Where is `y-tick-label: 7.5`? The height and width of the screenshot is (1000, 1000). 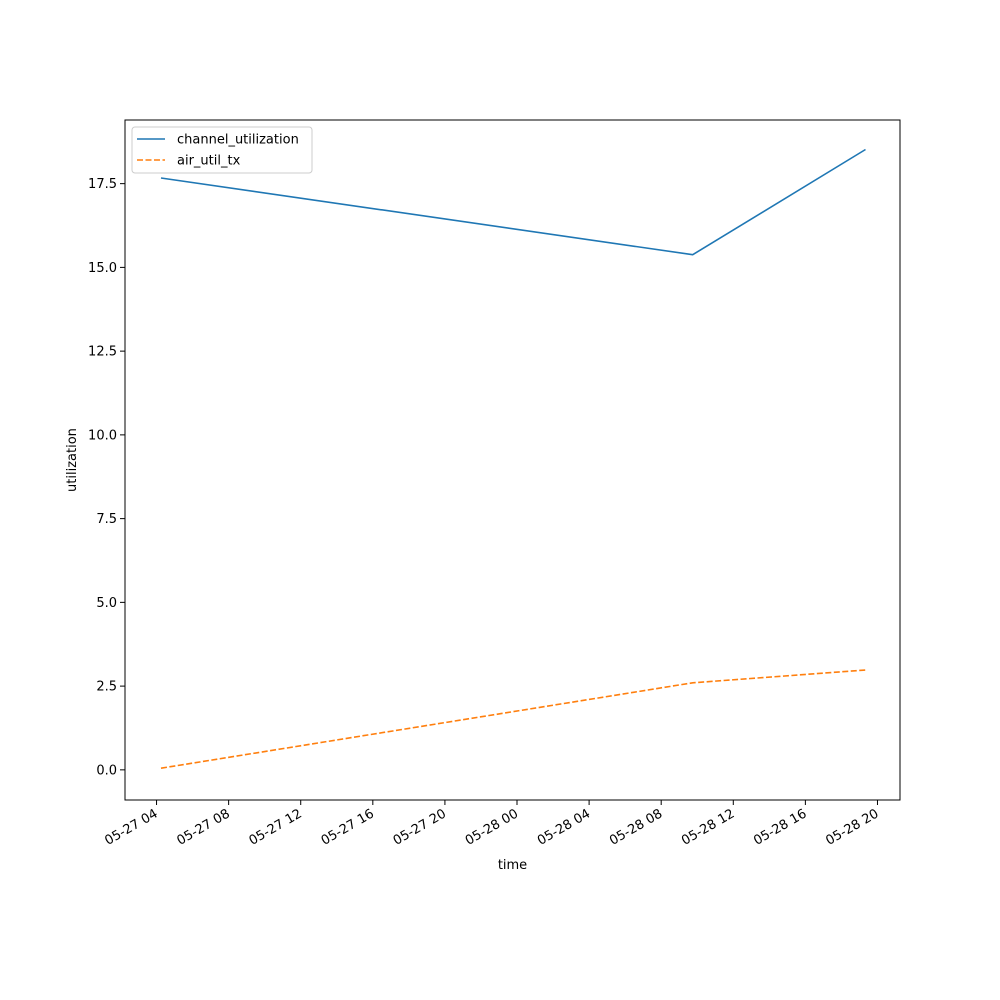 y-tick-label: 7.5 is located at coordinates (106, 519).